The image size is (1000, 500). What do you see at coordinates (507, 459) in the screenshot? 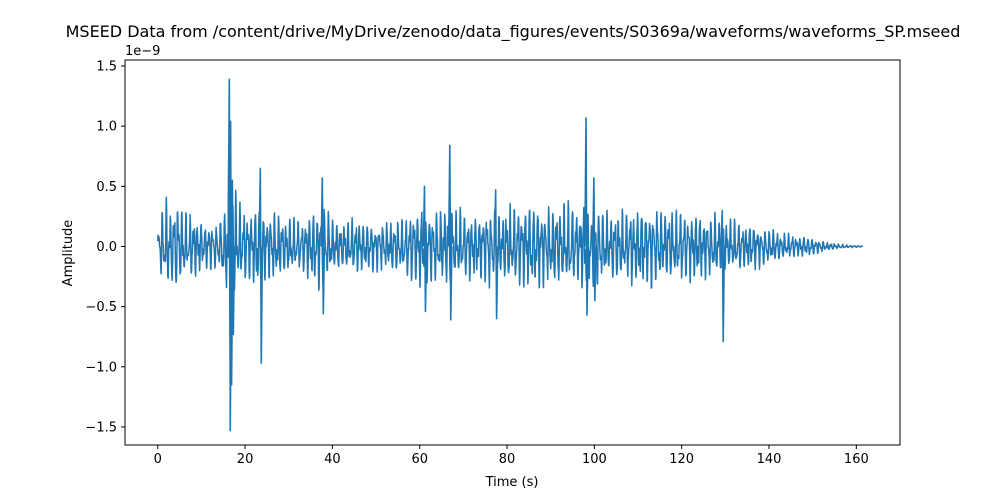
I see `x-tick-label: 80` at bounding box center [507, 459].